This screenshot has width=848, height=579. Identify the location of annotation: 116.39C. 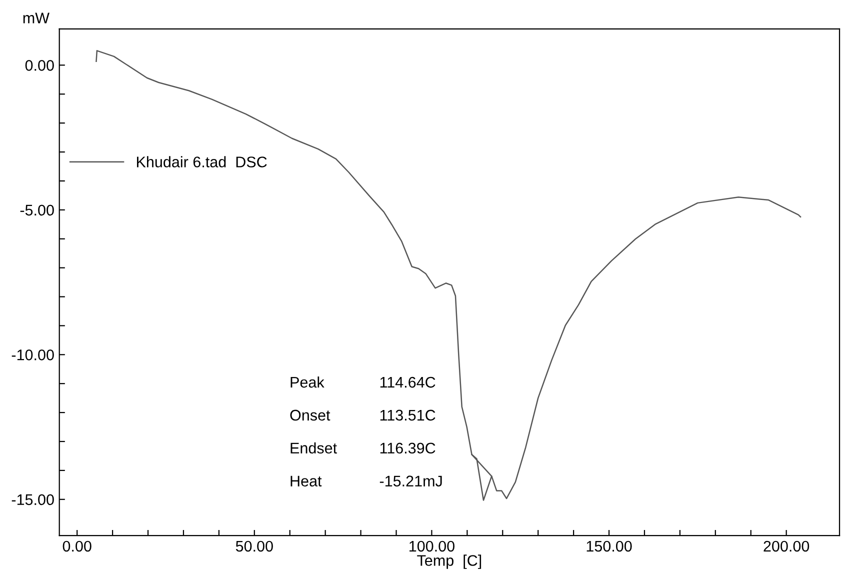
(408, 448).